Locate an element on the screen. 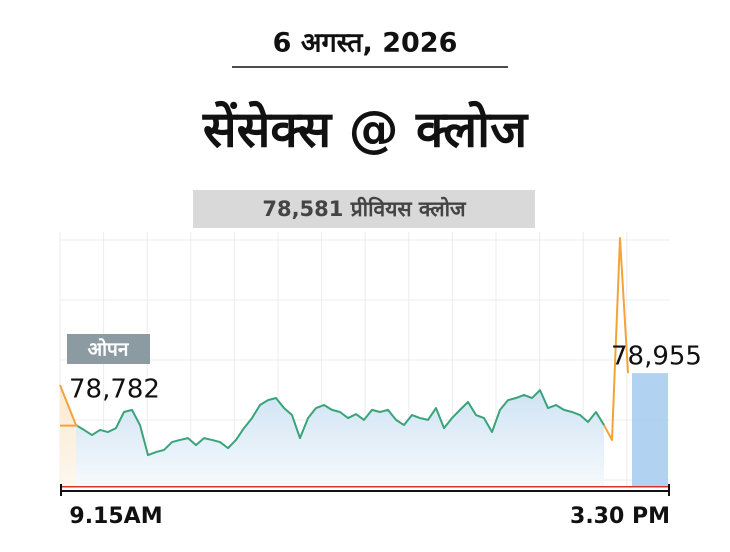 Image resolution: width=730 pixels, height=552 pixels. open-value: 78,782 is located at coordinates (114, 390).